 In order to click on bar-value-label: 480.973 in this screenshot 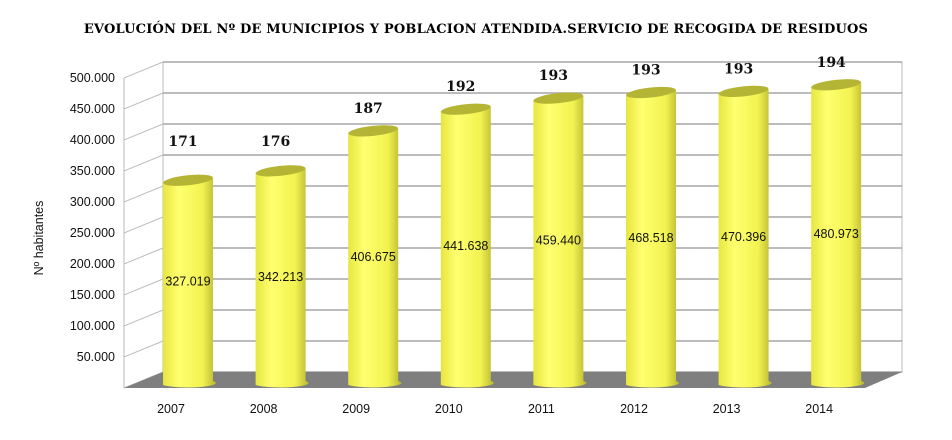, I will do `click(836, 234)`.